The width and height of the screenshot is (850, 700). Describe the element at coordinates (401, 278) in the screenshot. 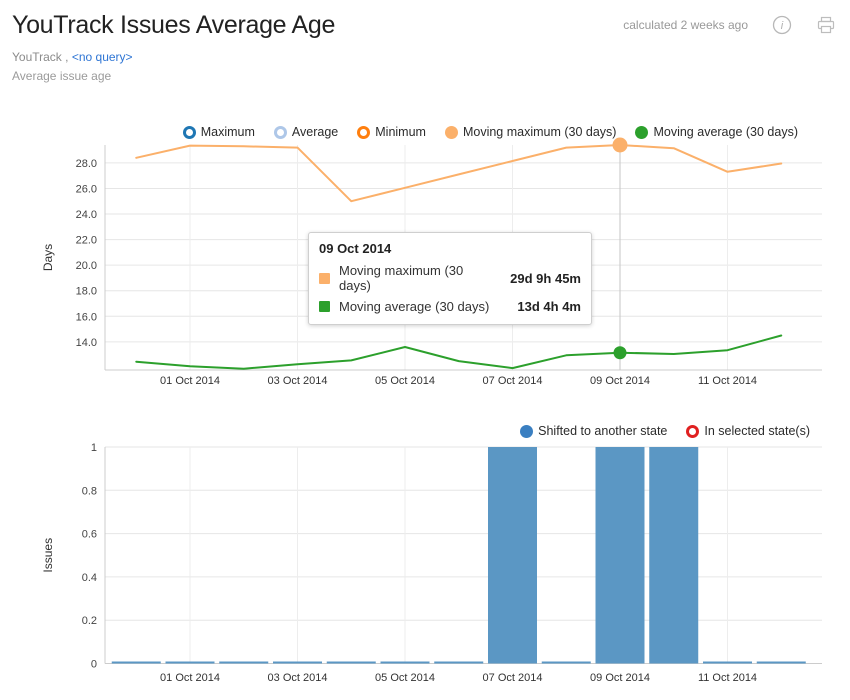

I see `tooltip-series-label: Moving maximum (30 days)` at that location.